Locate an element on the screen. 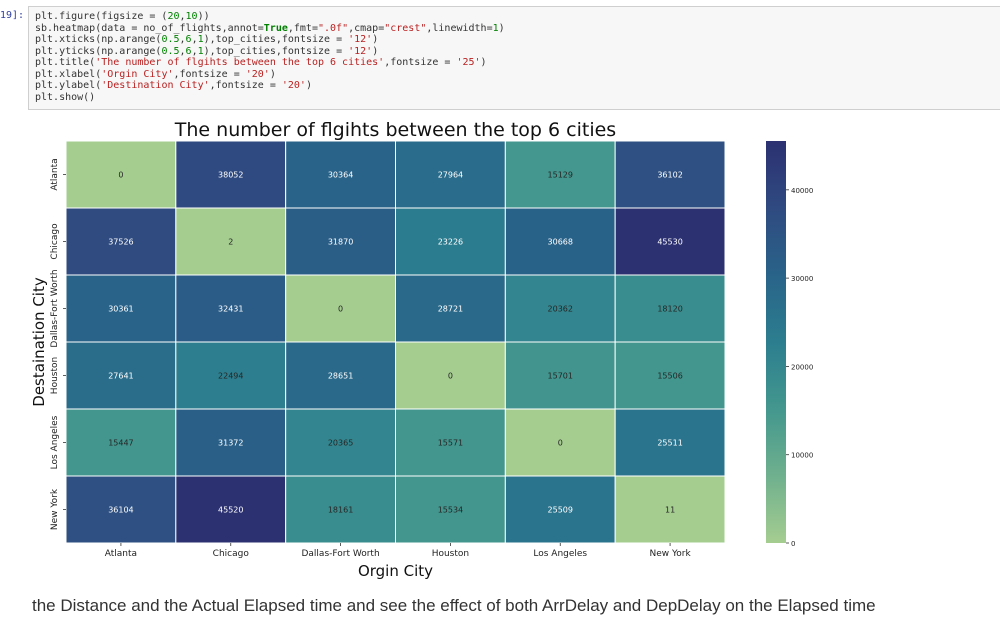  code-token: '12' is located at coordinates (360, 39).